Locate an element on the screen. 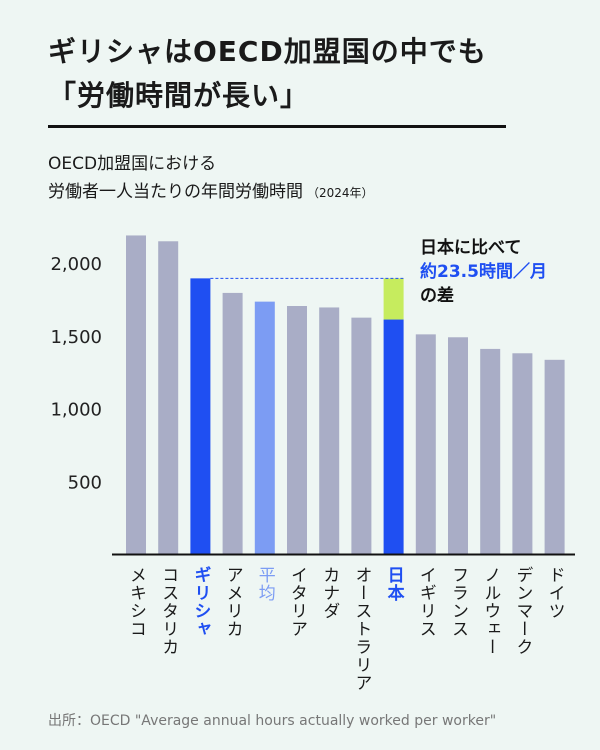  x-tick-label: コスタリカ is located at coordinates (168, 611).